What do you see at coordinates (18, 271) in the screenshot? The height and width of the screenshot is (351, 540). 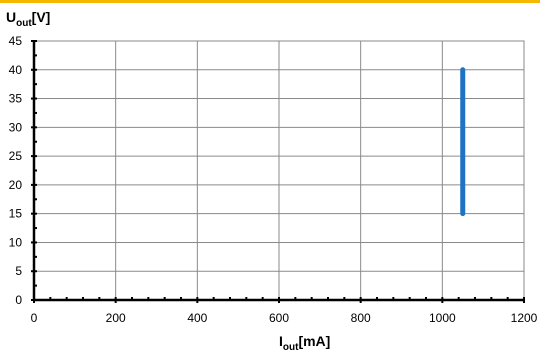 I see `y-tick-label: 5` at bounding box center [18, 271].